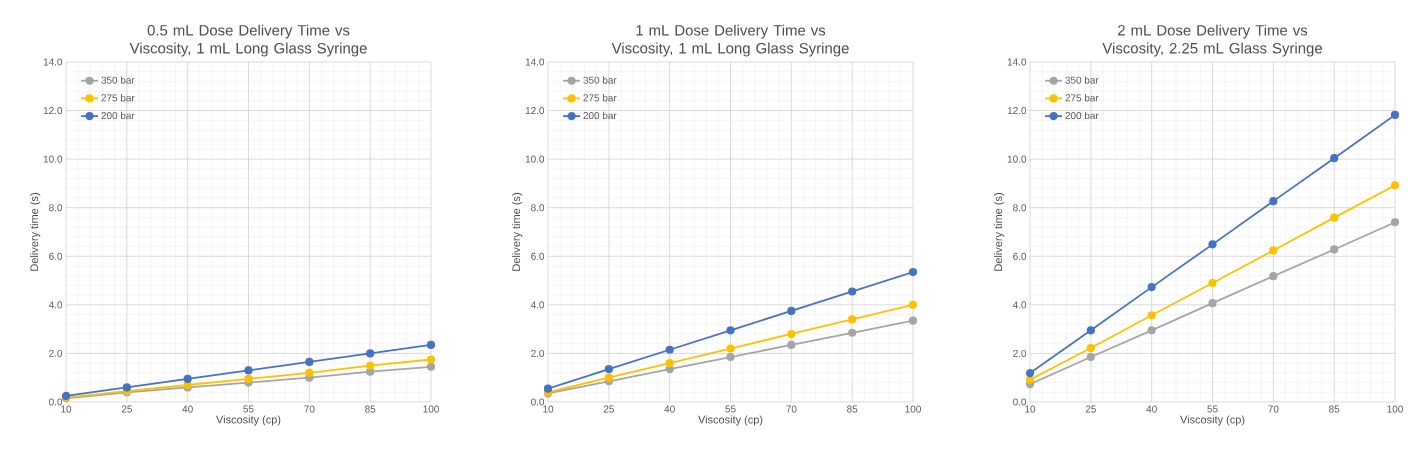 This screenshot has height=452, width=1408. Describe the element at coordinates (730, 40) in the screenshot. I see `chart-title: 1 mL Dose Delivery Time vs Viscosity, 1 mL Long Glass Syringe` at that location.